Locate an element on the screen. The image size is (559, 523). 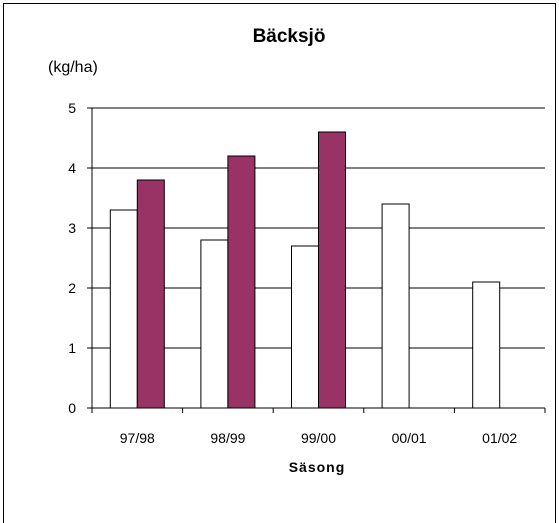
y-tick-label: 2 is located at coordinates (72, 288).